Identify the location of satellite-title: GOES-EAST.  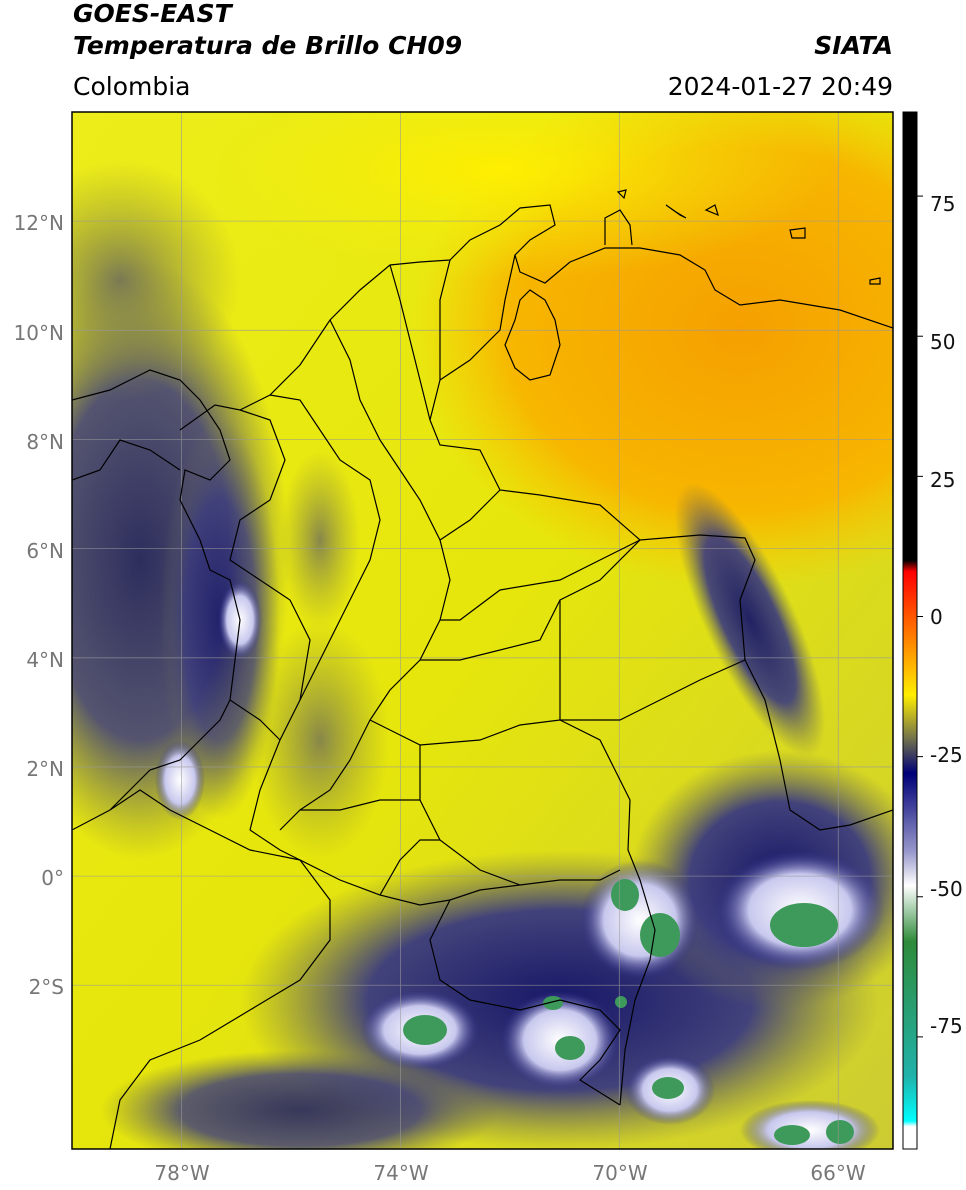
(152, 14).